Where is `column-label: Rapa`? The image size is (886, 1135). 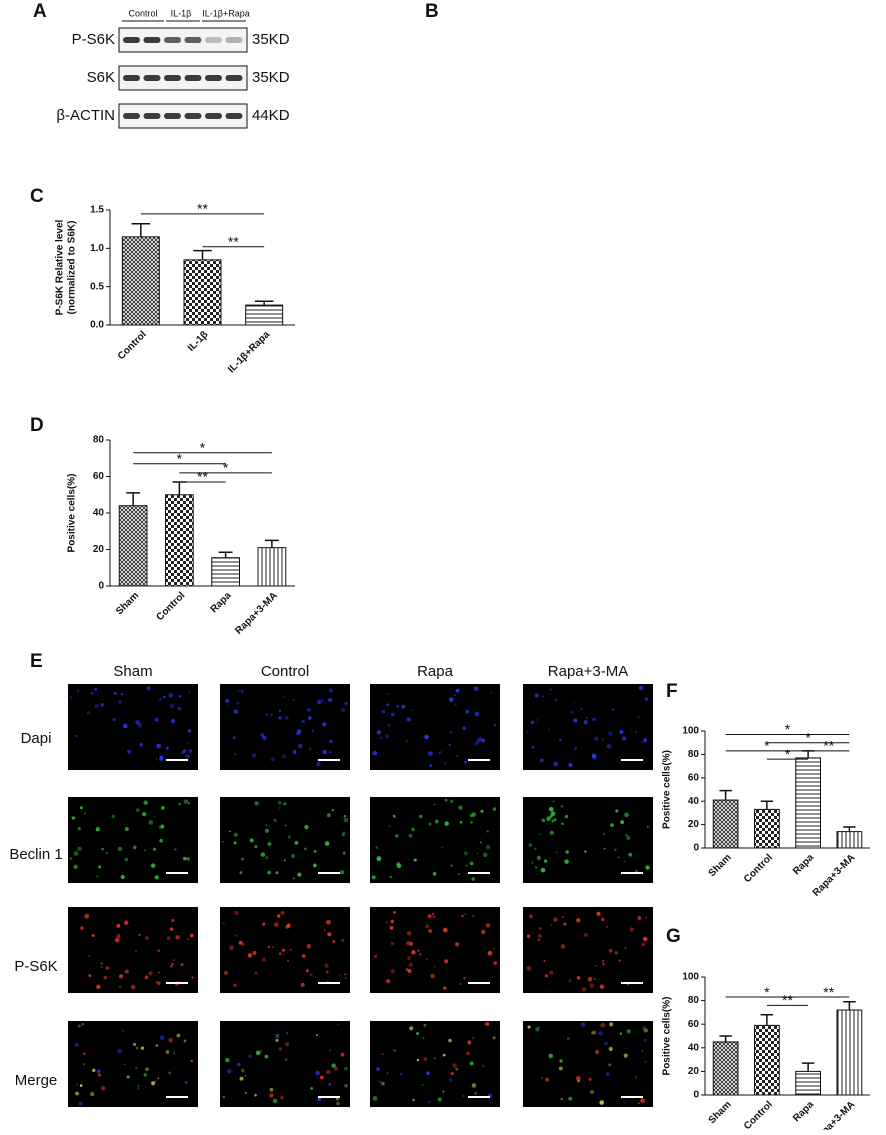
column-label: Rapa is located at coordinates (435, 671).